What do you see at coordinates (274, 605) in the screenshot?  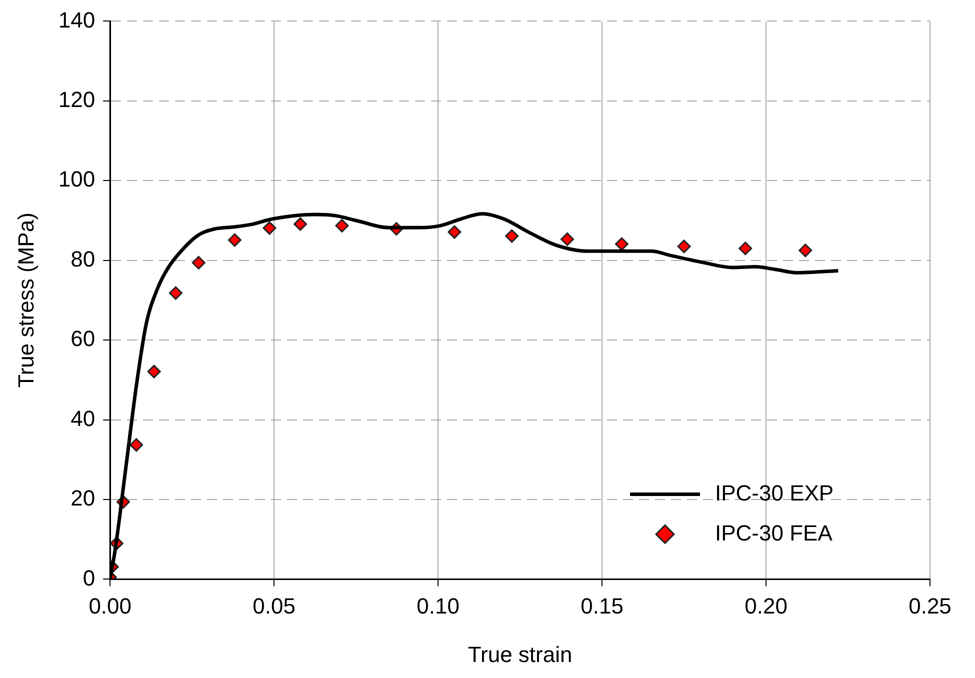 I see `x-tick-label: 0.05` at bounding box center [274, 605].